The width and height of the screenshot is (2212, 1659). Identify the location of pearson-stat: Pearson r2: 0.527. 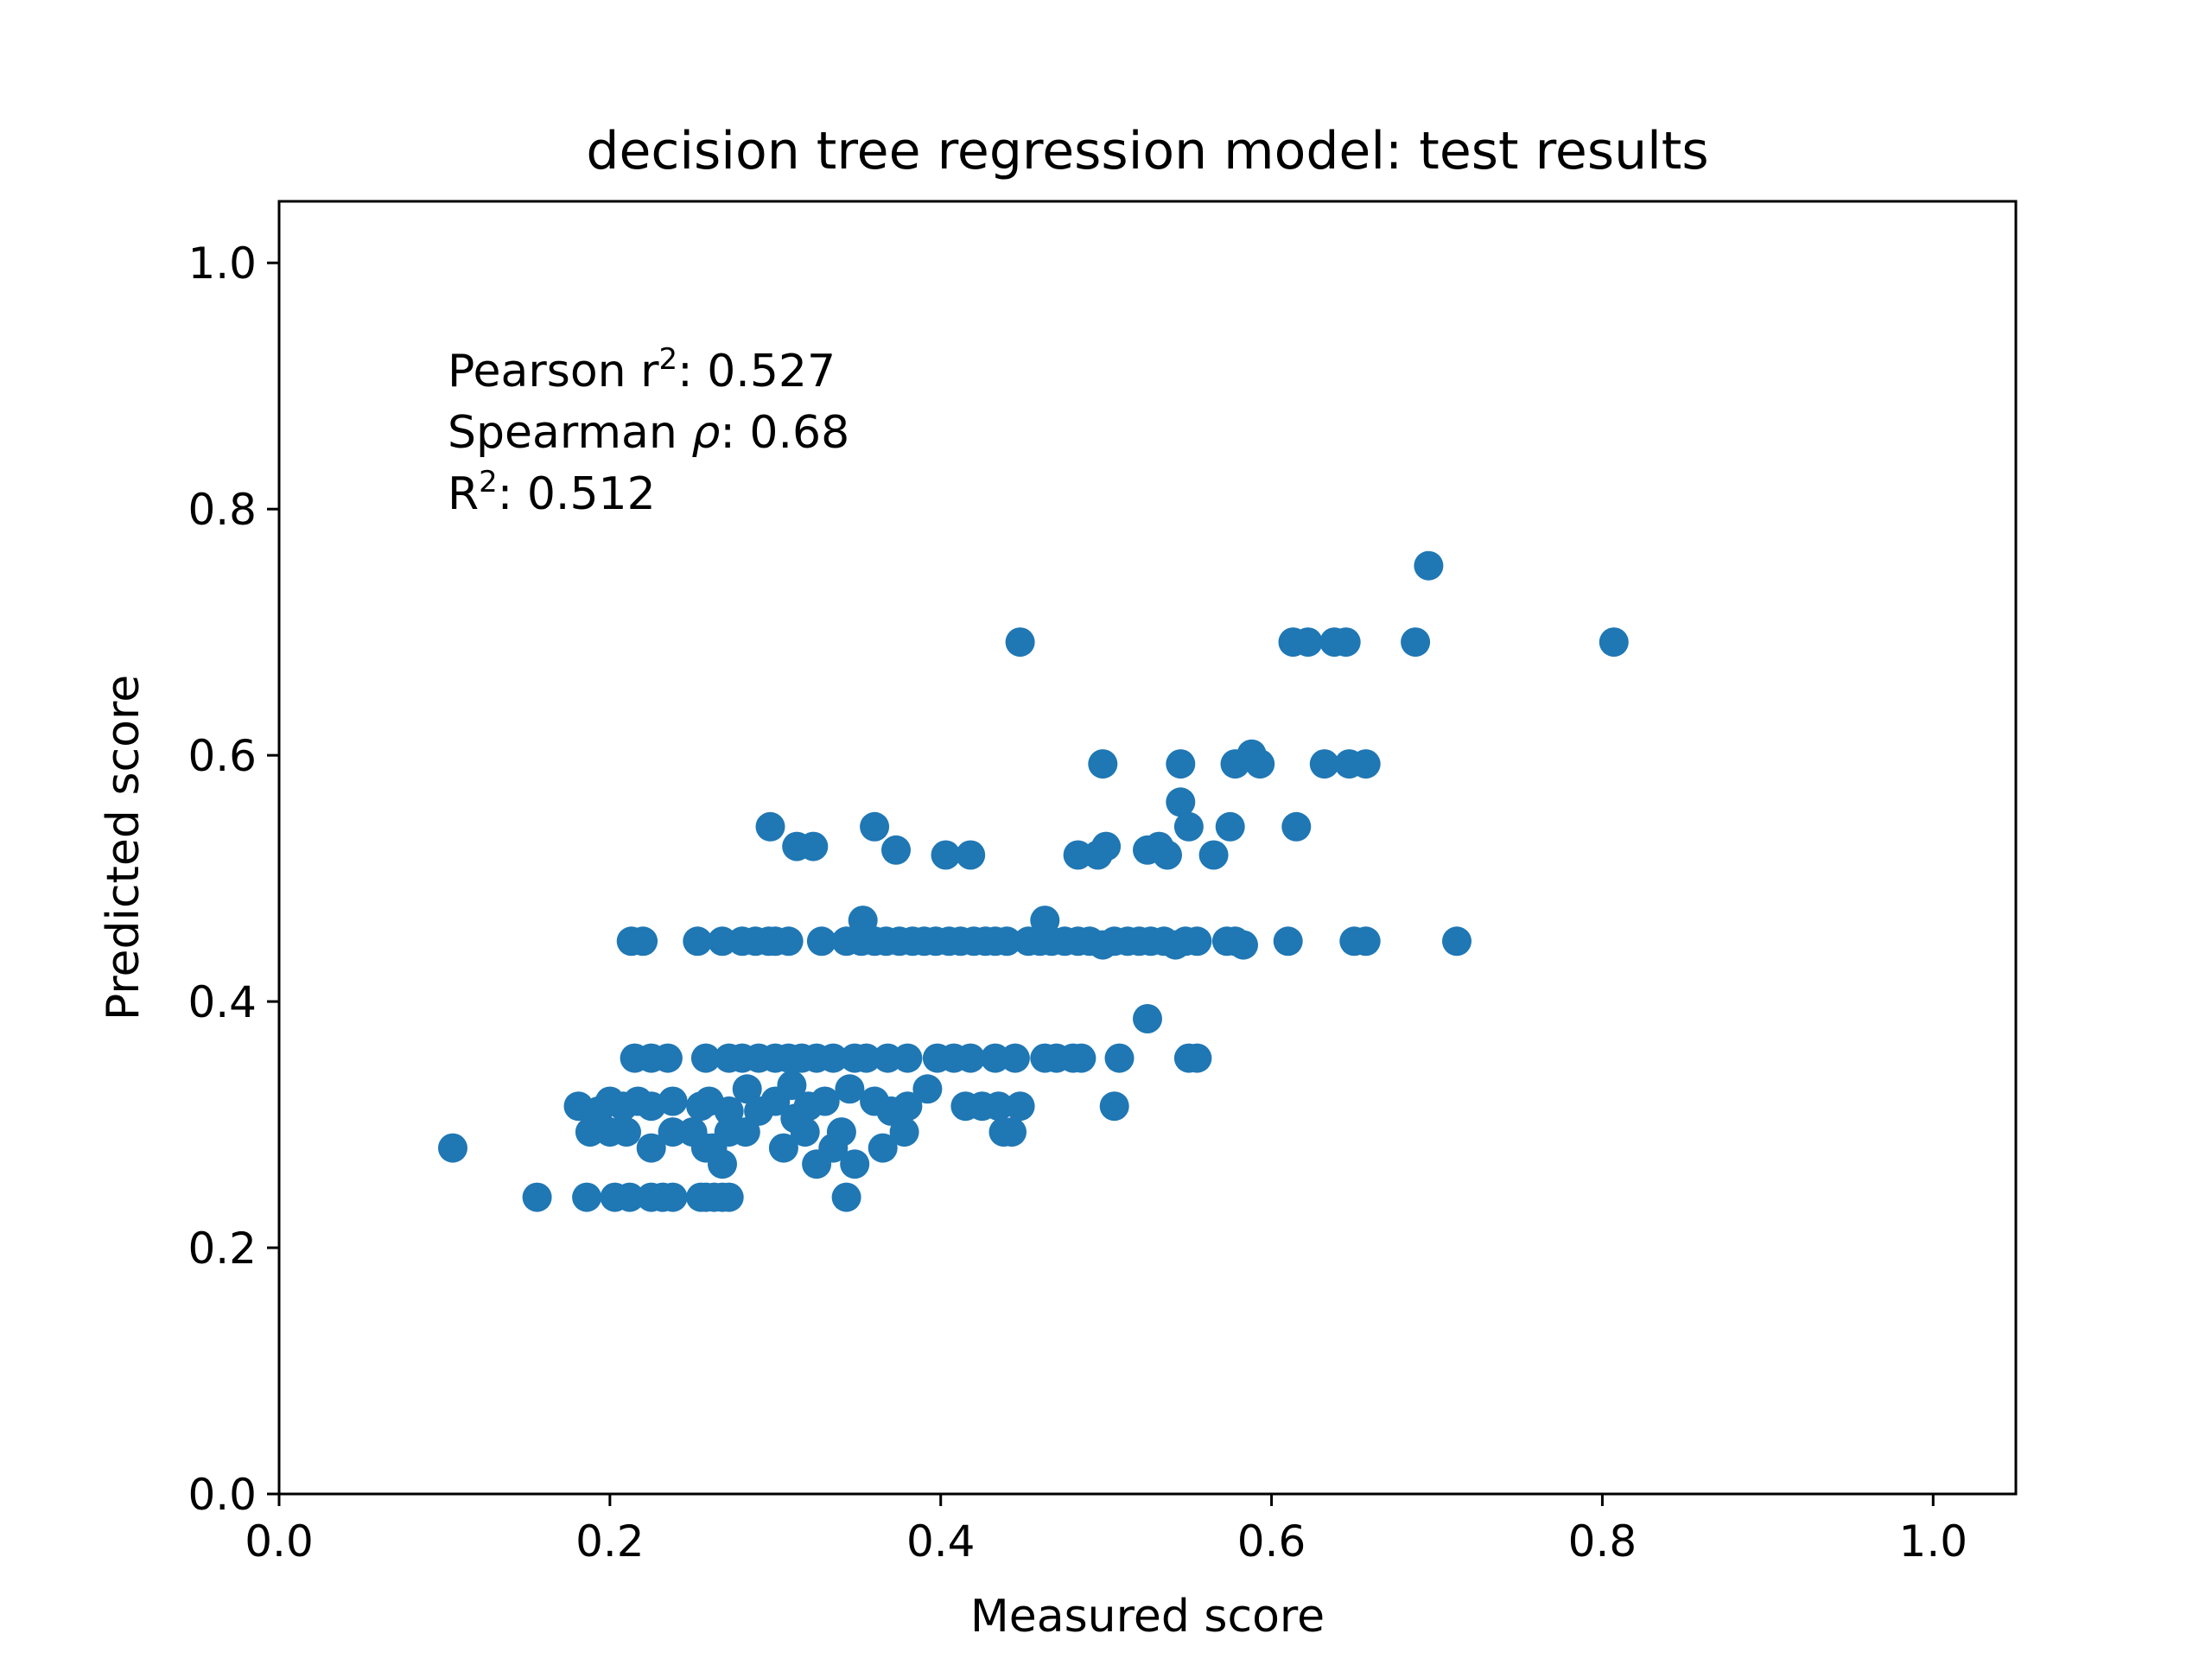
(642, 369).